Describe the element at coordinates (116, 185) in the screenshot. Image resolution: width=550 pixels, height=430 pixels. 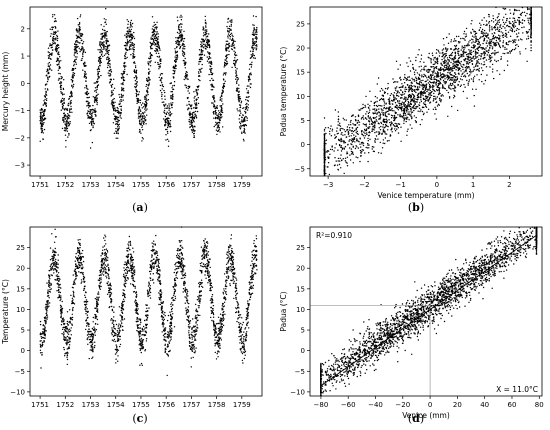
I see `x-tick-label: 1754` at that location.